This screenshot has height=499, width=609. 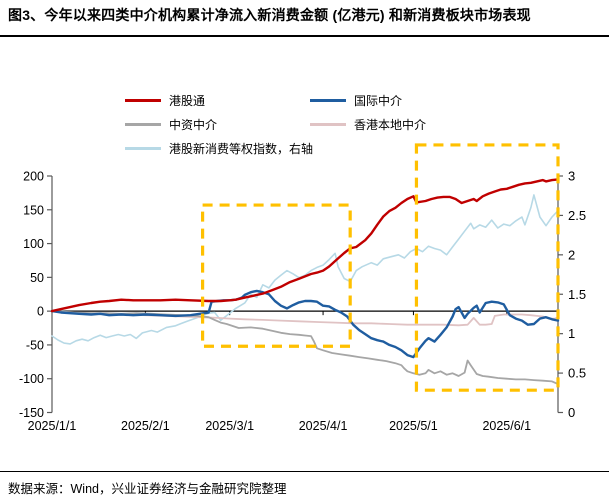 I want to click on legend-item: 港股新消费等权指数，右轴, so click(x=219, y=148).